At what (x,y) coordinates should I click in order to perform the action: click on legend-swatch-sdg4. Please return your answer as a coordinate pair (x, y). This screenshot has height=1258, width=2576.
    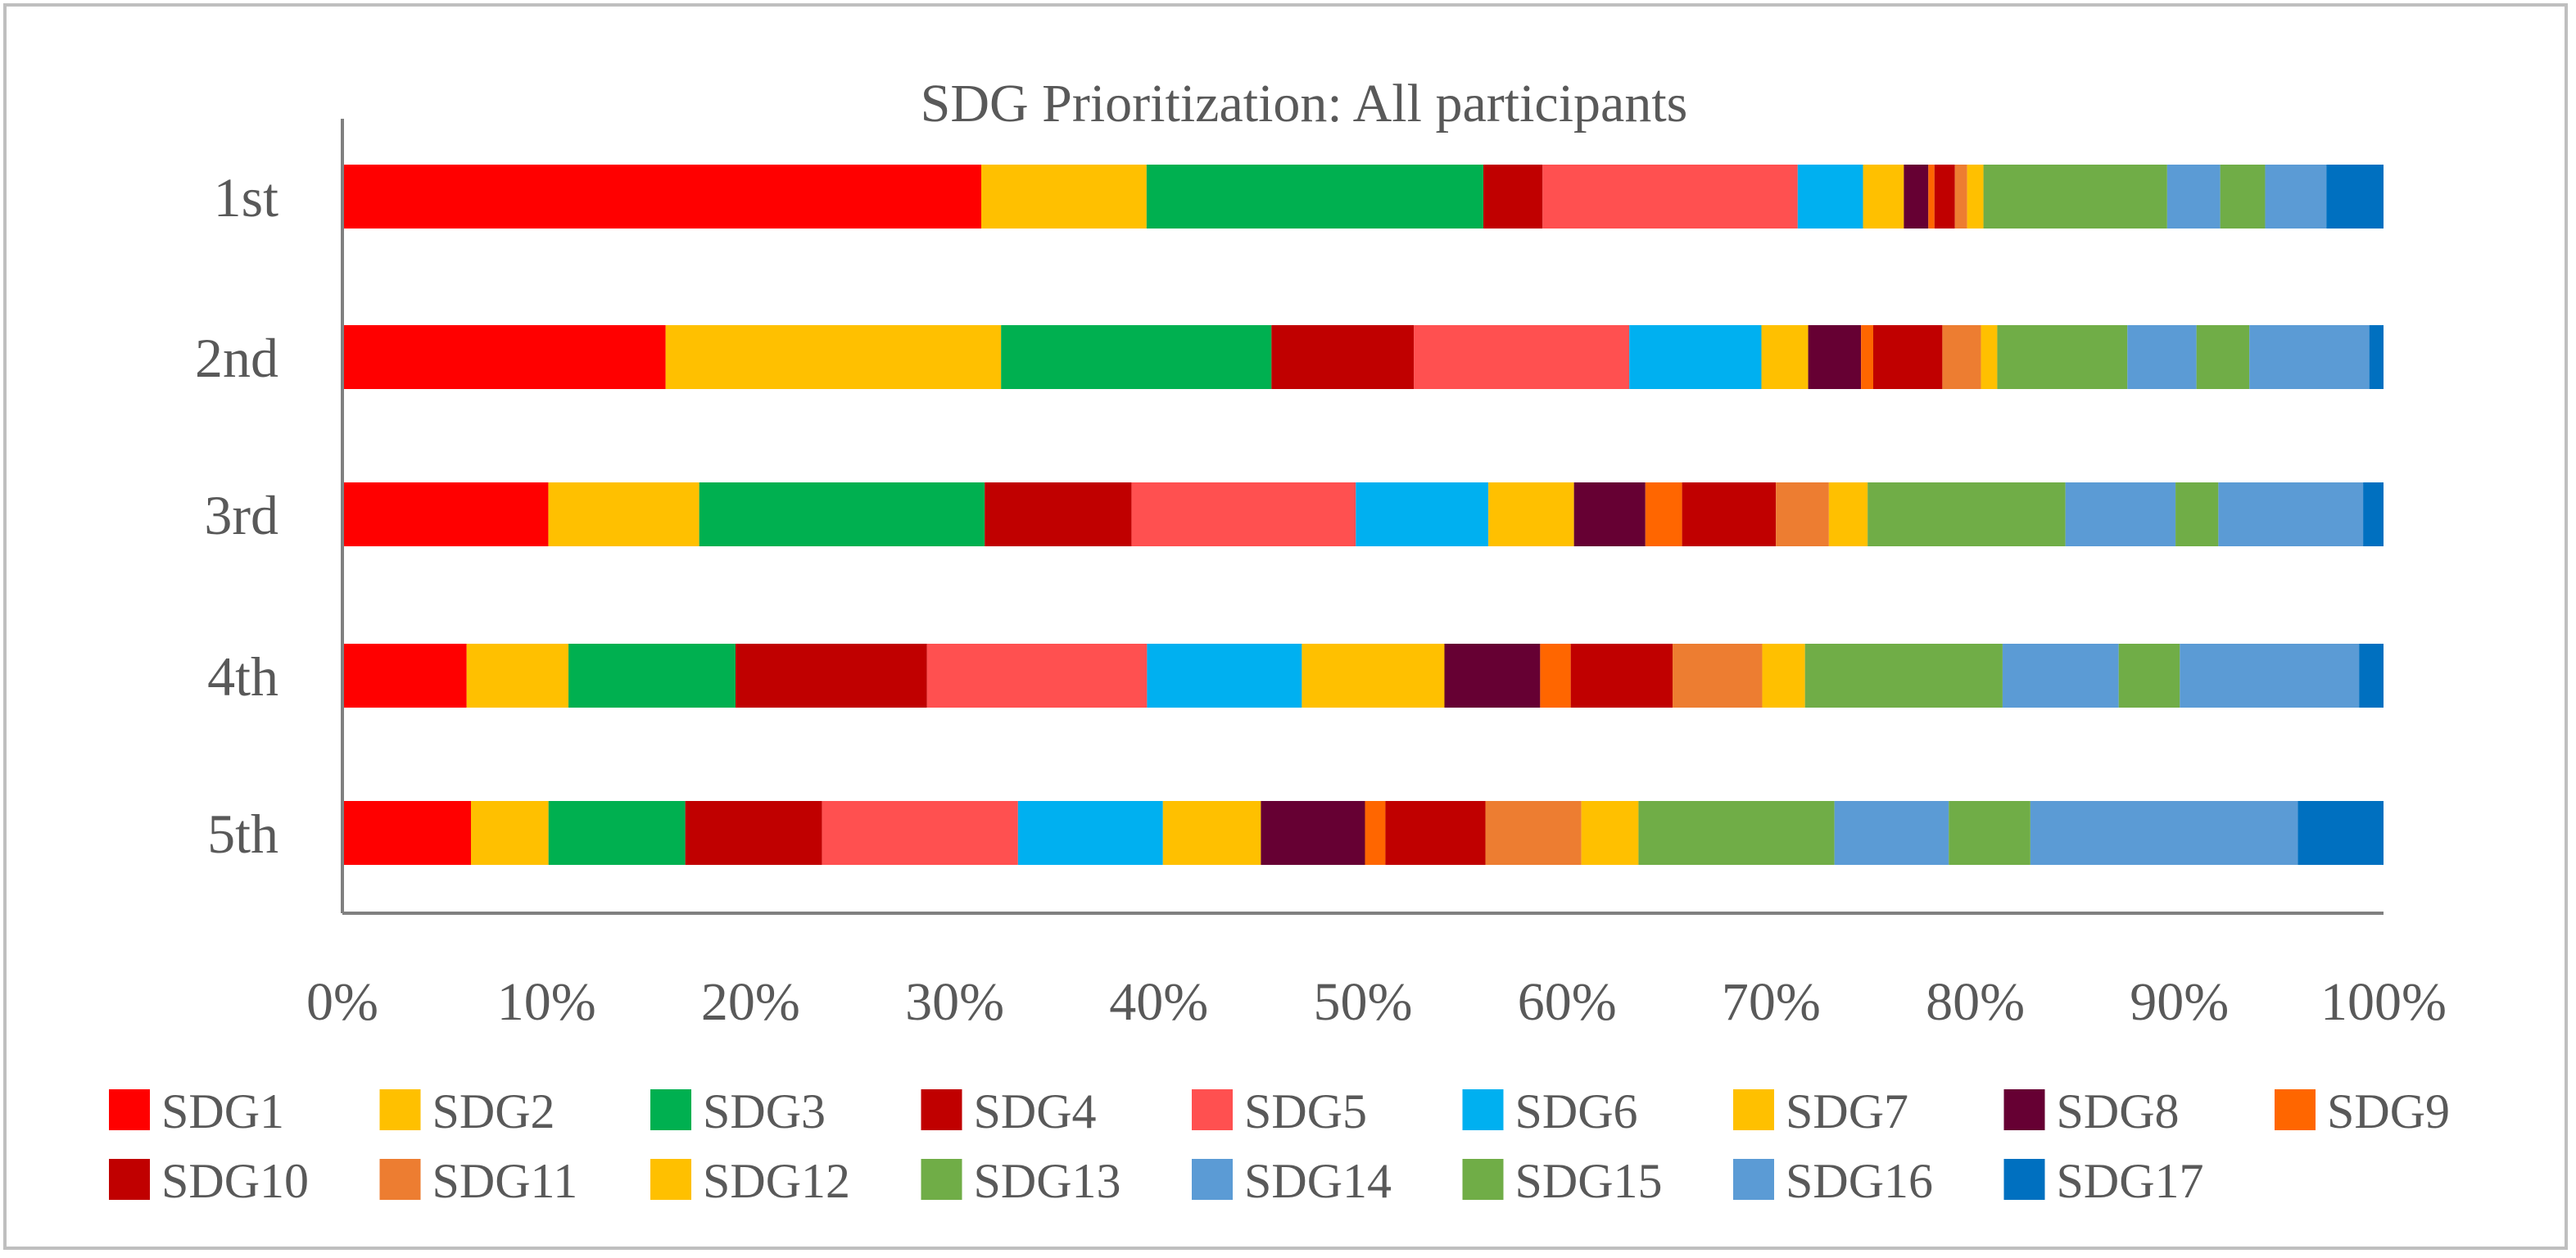
    Looking at the image, I should click on (941, 1109).